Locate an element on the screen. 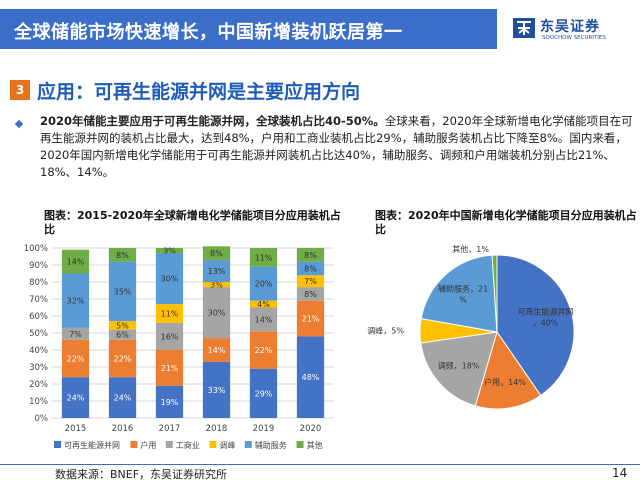 The width and height of the screenshot is (640, 480). bar-data-label: 20% is located at coordinates (264, 284).